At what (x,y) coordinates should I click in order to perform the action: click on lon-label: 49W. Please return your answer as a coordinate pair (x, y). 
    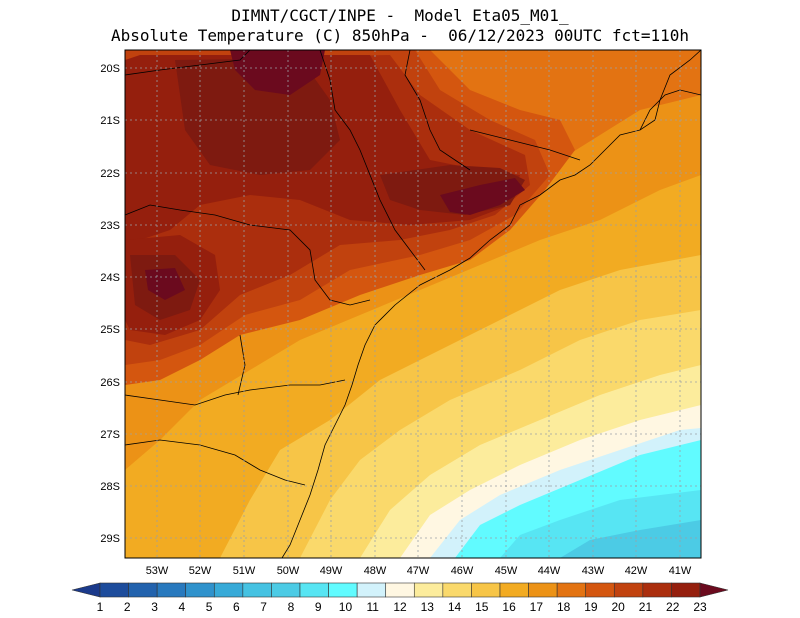
    Looking at the image, I should click on (331, 571).